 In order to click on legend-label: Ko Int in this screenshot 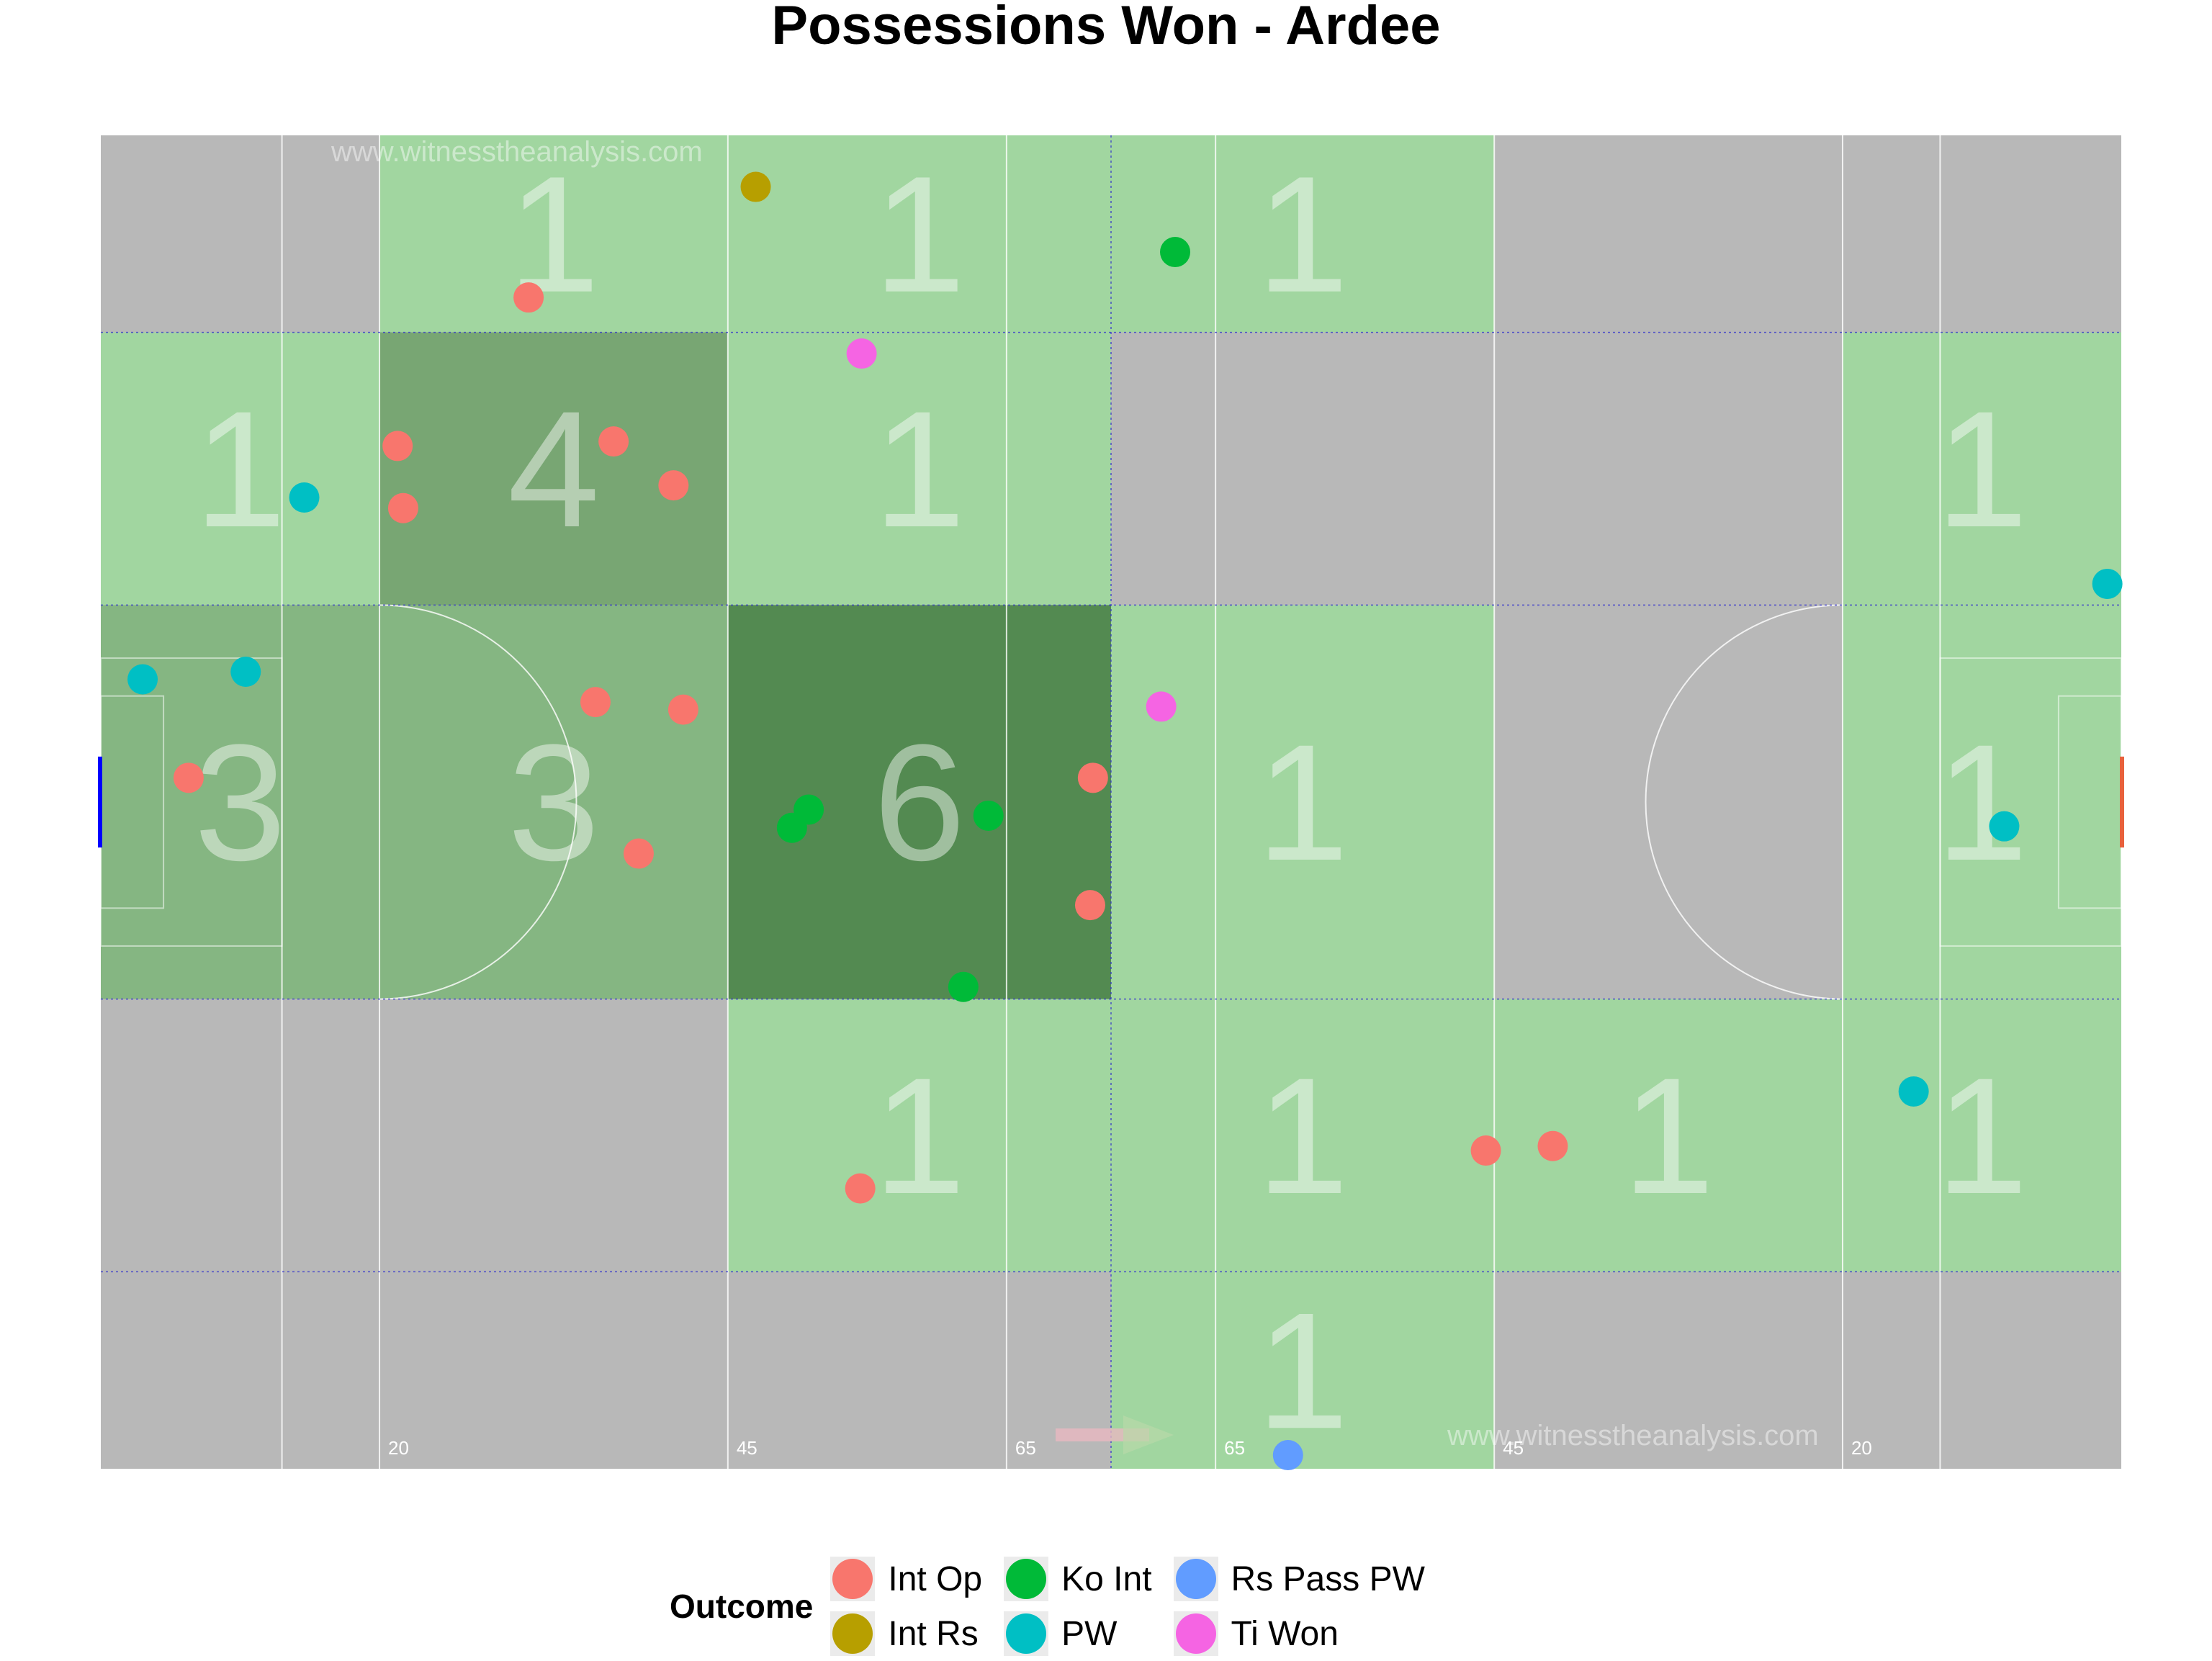, I will do `click(1107, 1578)`.